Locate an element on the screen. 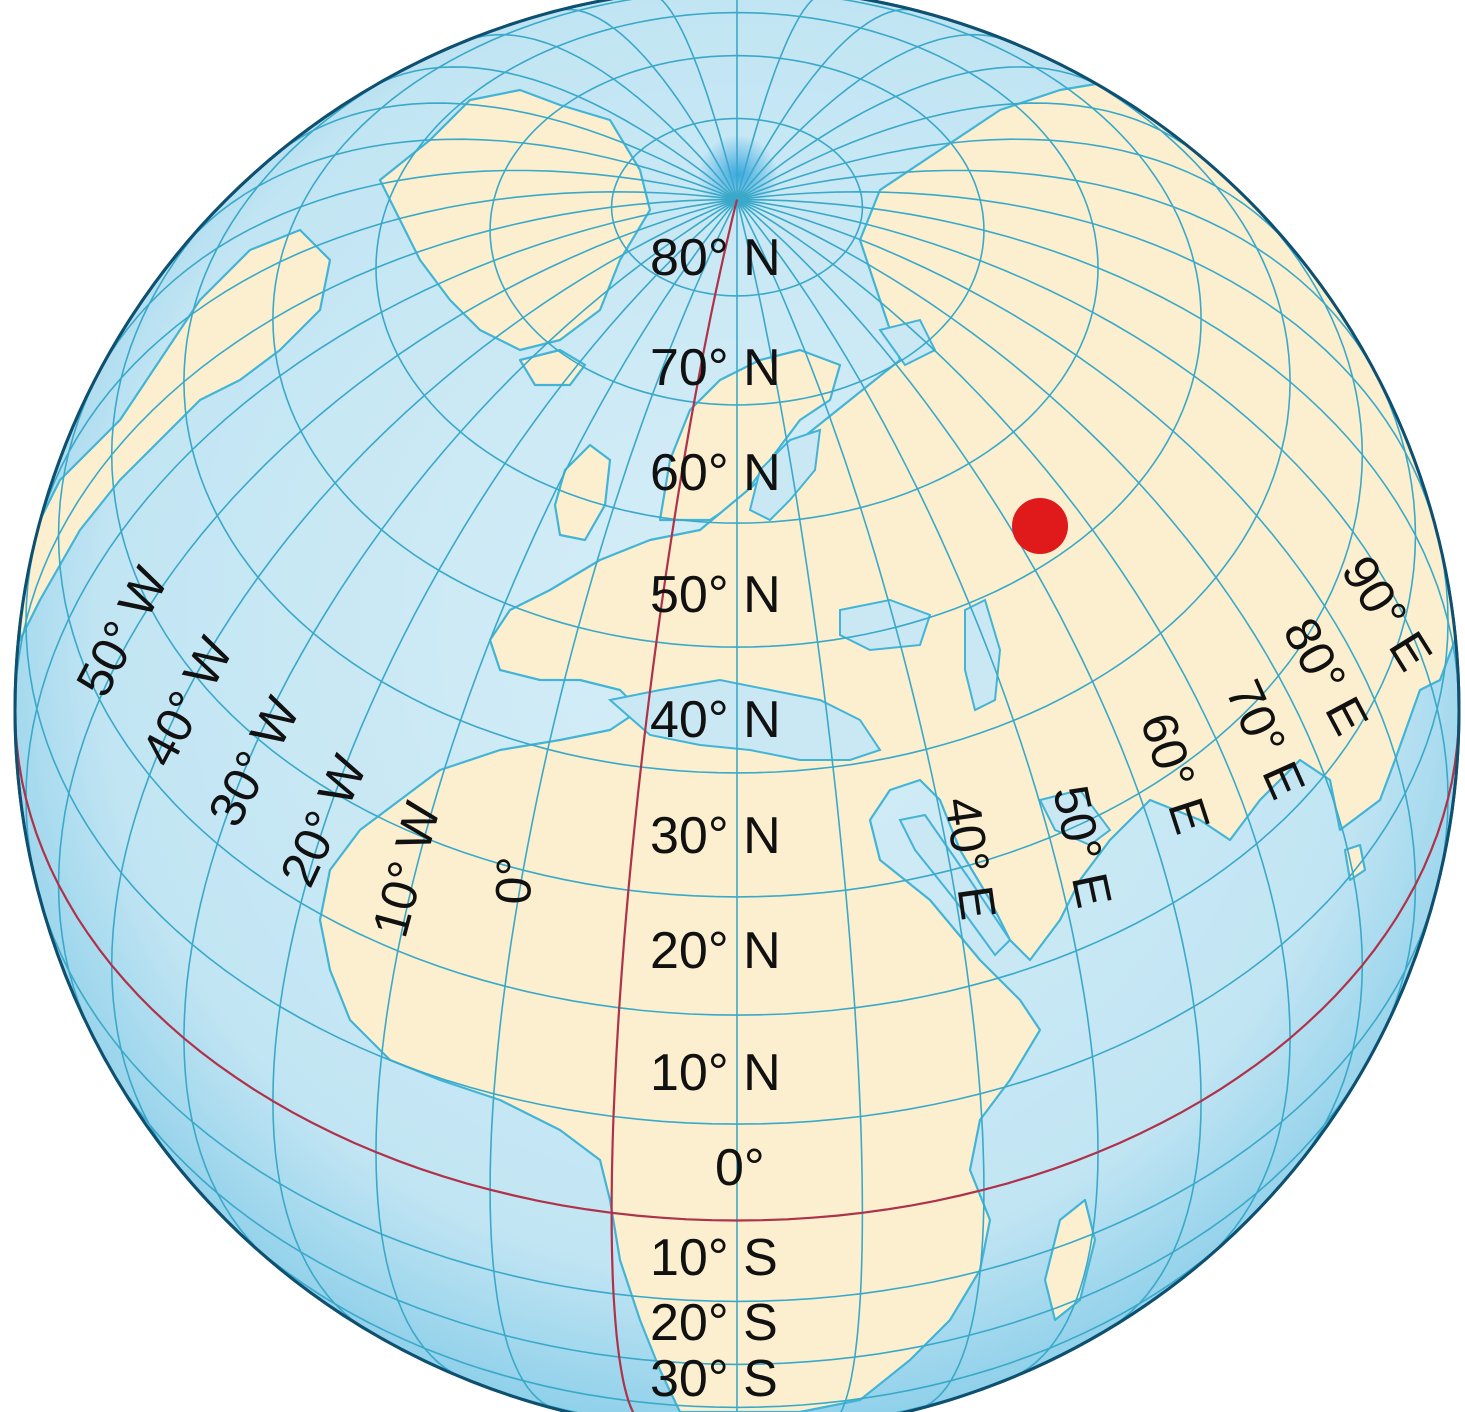 Image resolution: width=1465 pixels, height=1412 pixels. lat-label-40n: 40° N is located at coordinates (715, 720).